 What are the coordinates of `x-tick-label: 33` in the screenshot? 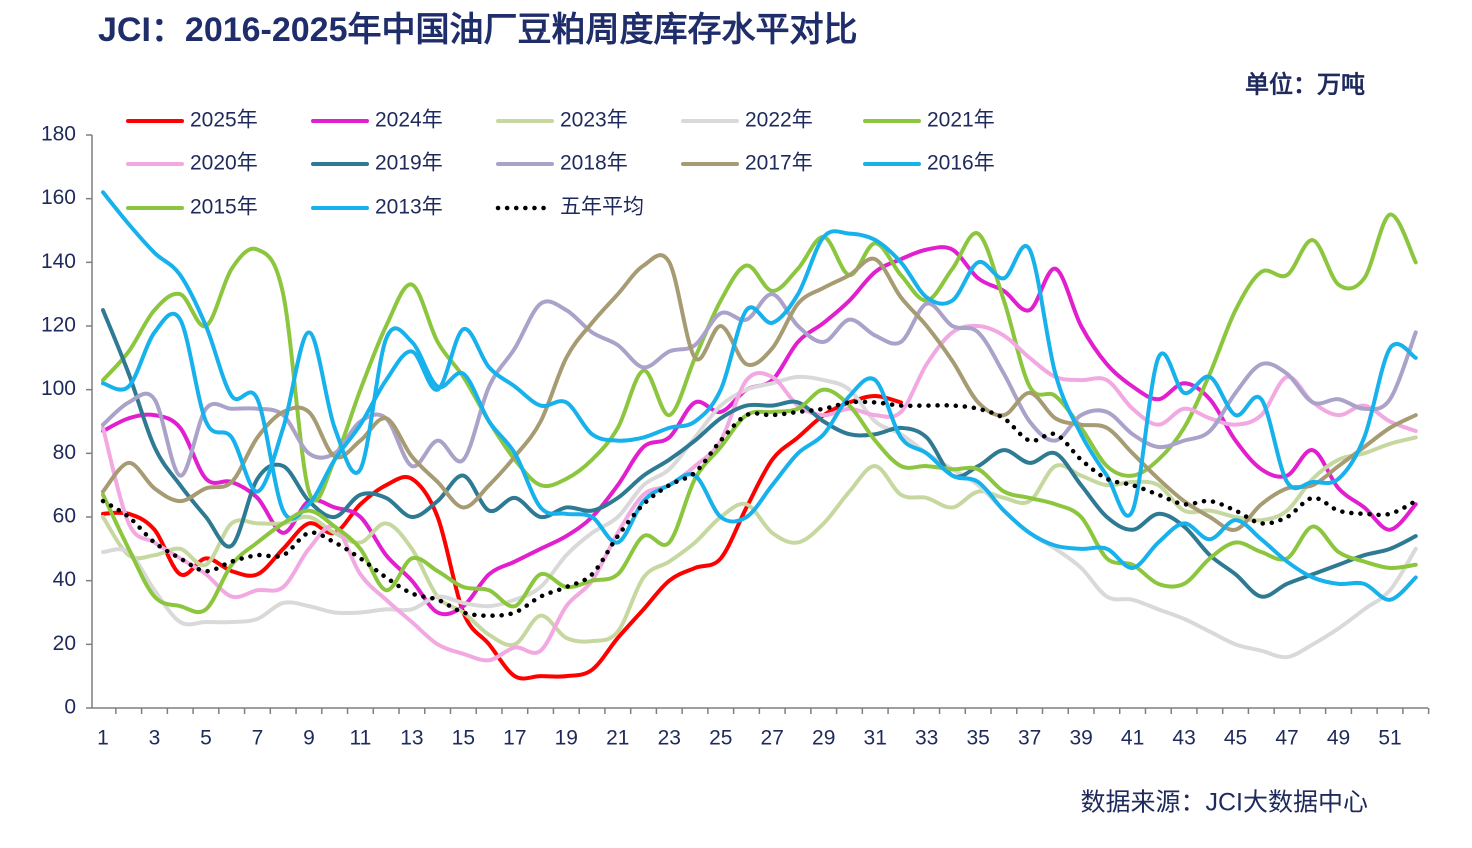 It's located at (926, 738).